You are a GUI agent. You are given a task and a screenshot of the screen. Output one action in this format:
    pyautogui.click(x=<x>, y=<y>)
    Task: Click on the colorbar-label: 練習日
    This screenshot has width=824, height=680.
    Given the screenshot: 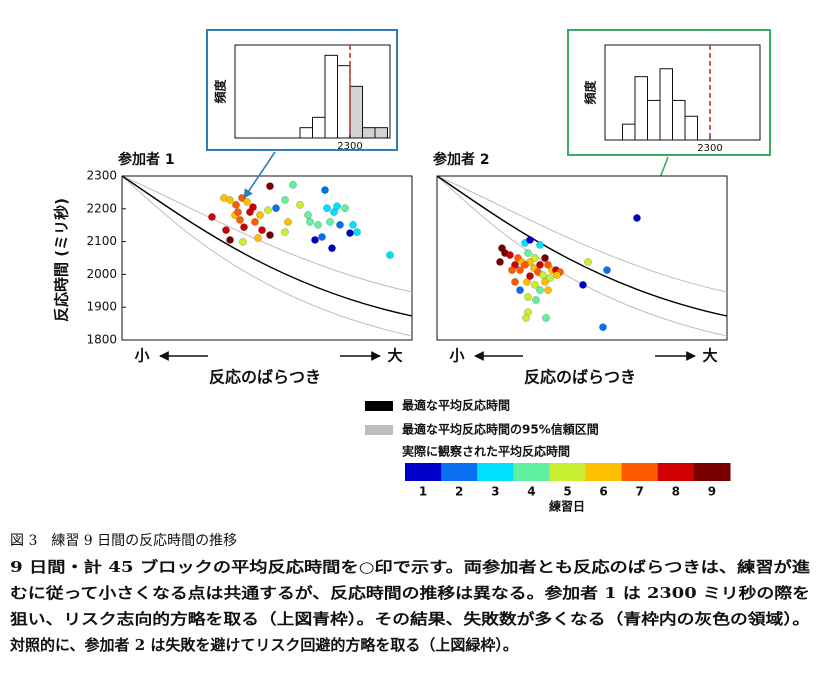 What is the action you would take?
    pyautogui.click(x=567, y=506)
    